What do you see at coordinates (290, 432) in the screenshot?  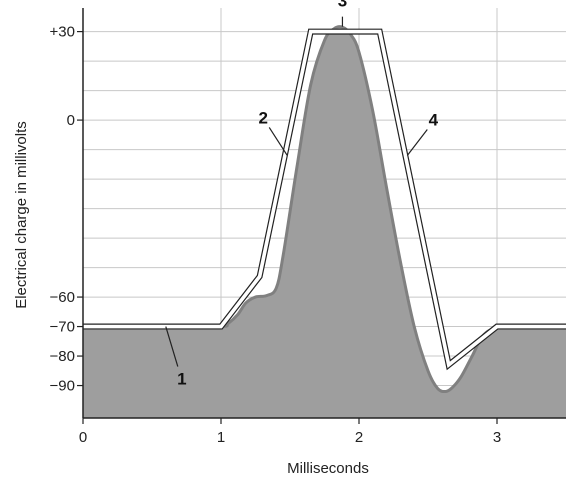 I see `x-tick-labels: 0 1 2 3` at bounding box center [290, 432].